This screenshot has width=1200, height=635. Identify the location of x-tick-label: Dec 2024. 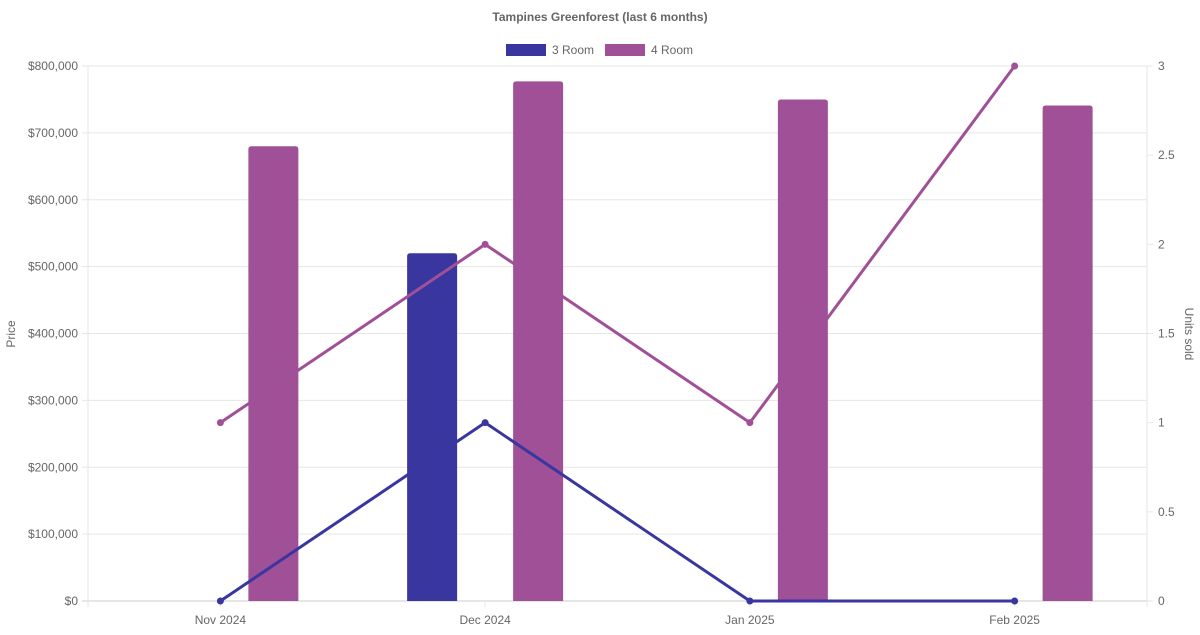
(485, 620).